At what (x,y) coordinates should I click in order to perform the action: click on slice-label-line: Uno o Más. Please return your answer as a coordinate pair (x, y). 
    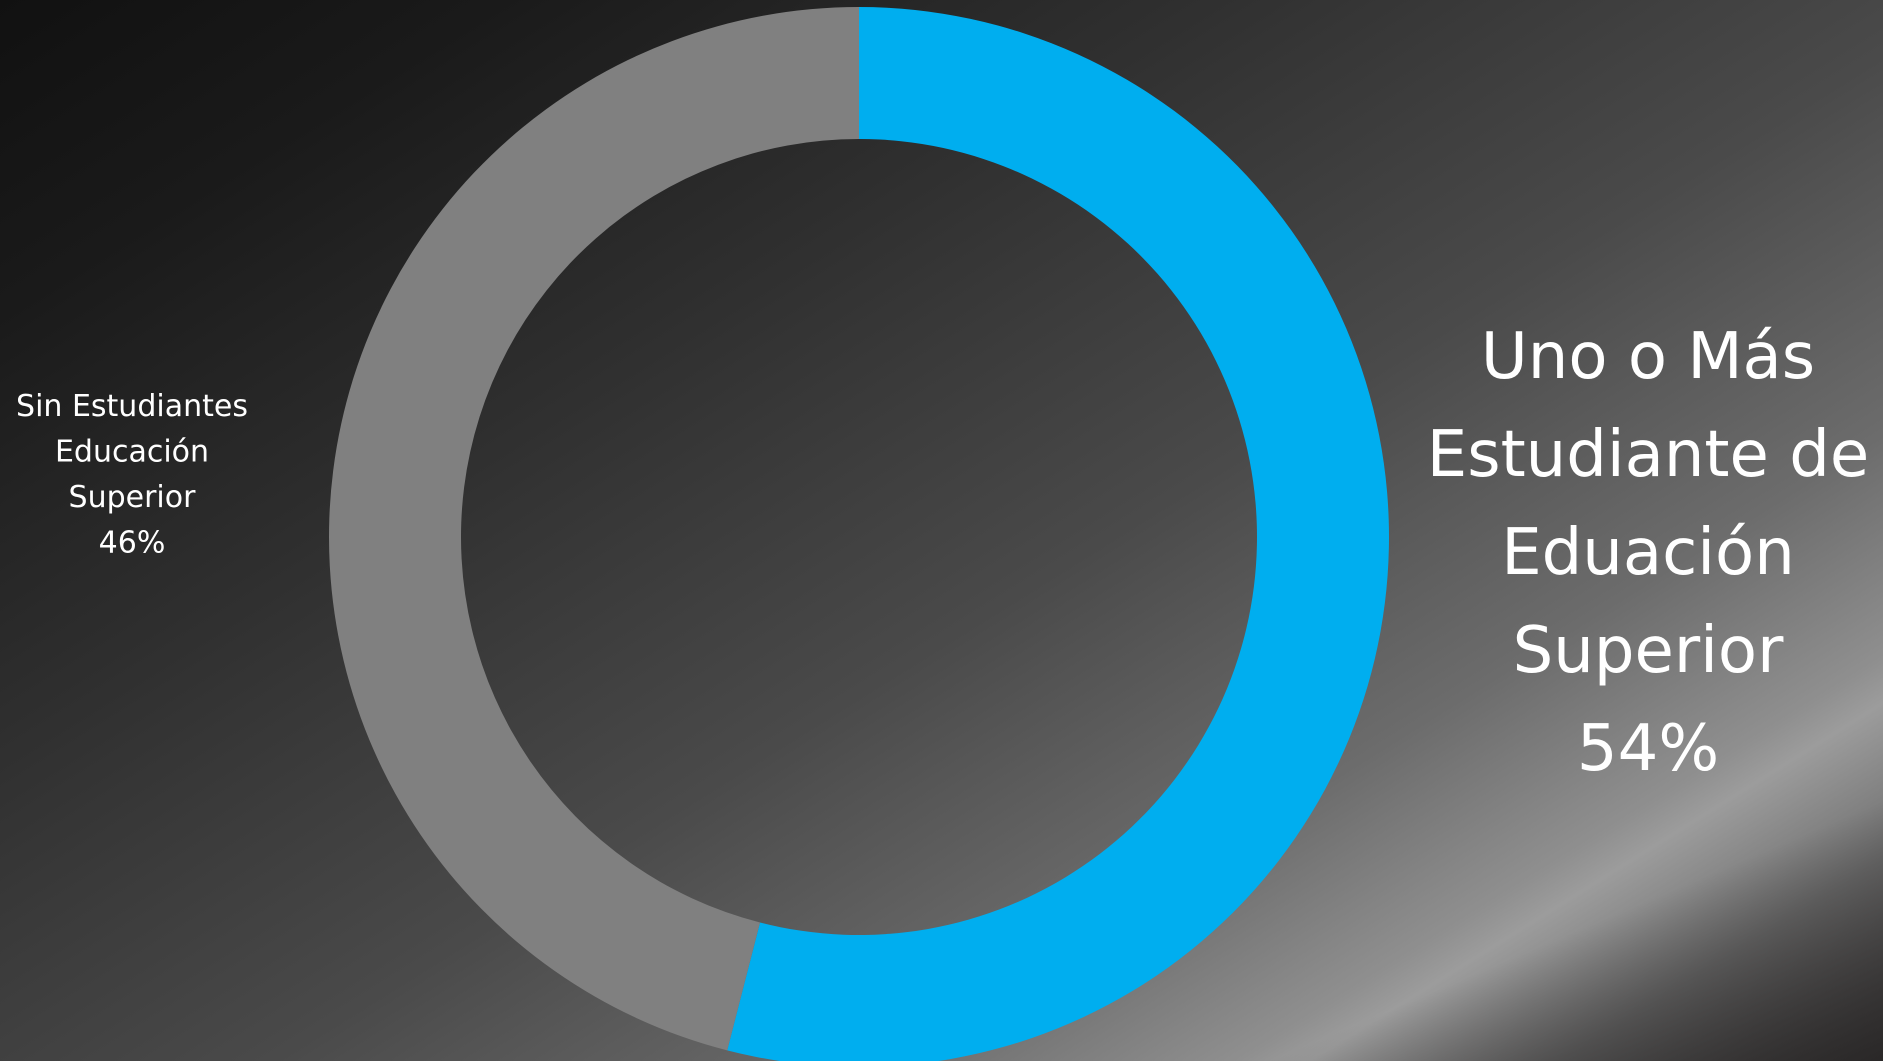
    Looking at the image, I should click on (1648, 357).